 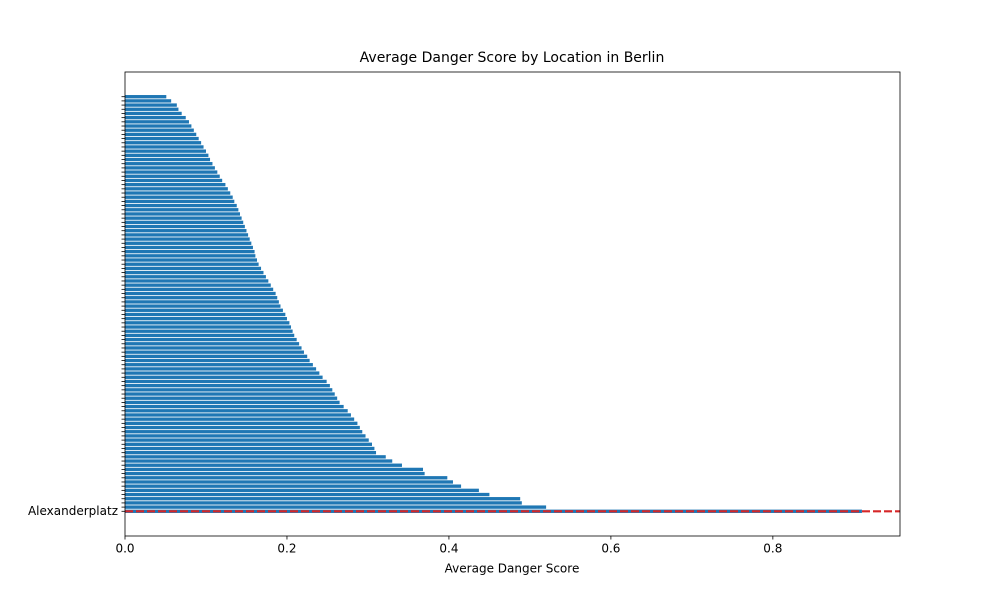 I want to click on x-tick-label: 0.6, so click(x=610, y=549).